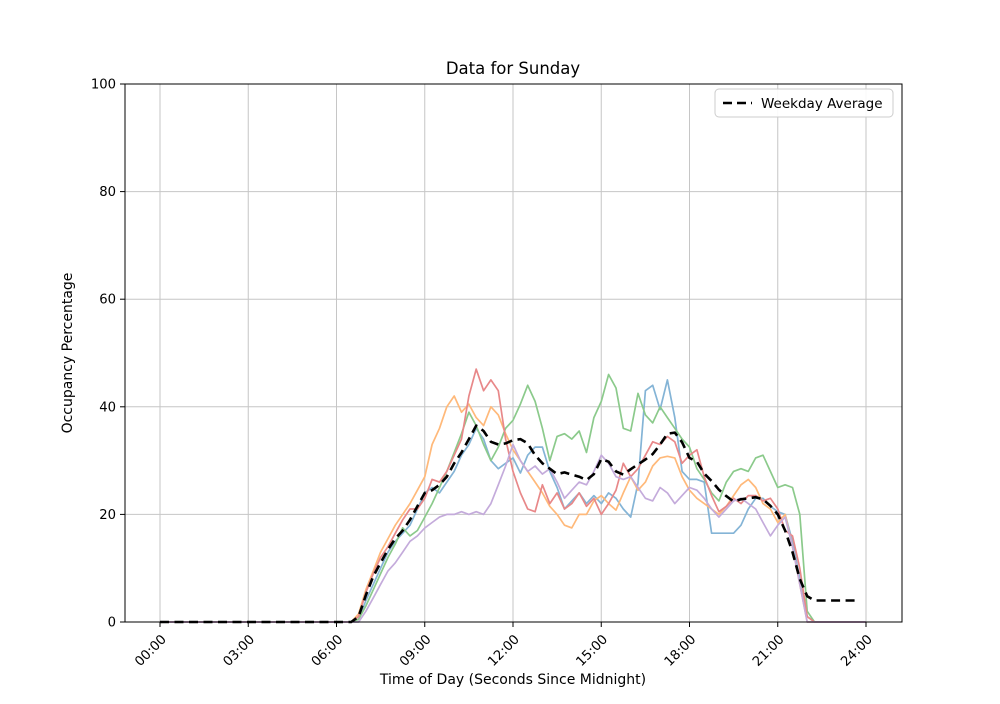 This screenshot has height=704, width=1000. What do you see at coordinates (768, 650) in the screenshot?
I see `x-tick-label: 21:00` at bounding box center [768, 650].